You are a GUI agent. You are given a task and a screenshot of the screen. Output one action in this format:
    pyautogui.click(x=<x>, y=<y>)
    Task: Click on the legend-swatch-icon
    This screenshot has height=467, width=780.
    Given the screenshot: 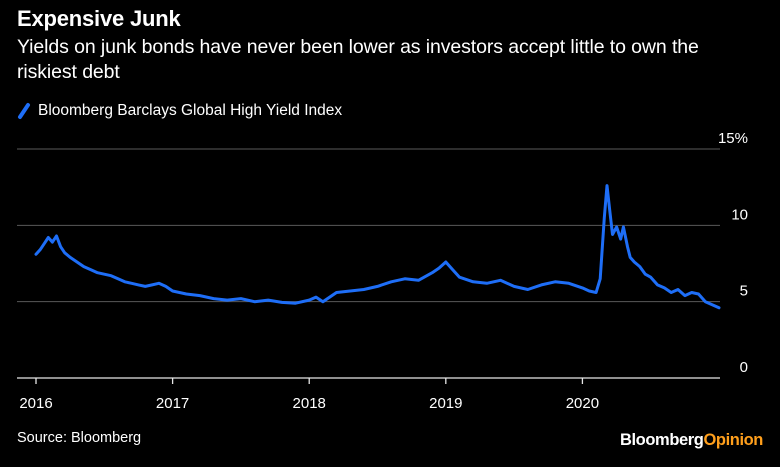 What is the action you would take?
    pyautogui.click(x=24, y=111)
    